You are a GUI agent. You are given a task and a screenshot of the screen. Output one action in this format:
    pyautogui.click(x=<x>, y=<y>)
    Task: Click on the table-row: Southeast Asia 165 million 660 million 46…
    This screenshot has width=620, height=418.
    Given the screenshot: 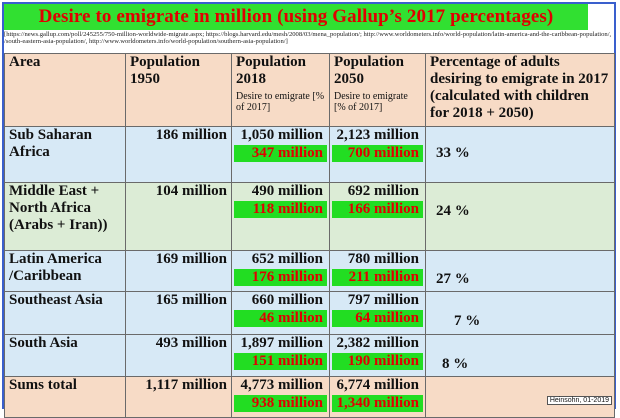 What is the action you would take?
    pyautogui.click(x=309, y=313)
    